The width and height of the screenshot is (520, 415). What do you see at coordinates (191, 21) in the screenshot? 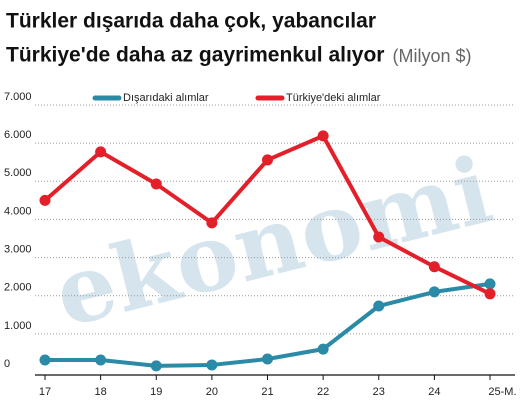
I see `chart-title: Türkler dışarıda daha çok, yabancılar` at bounding box center [191, 21].